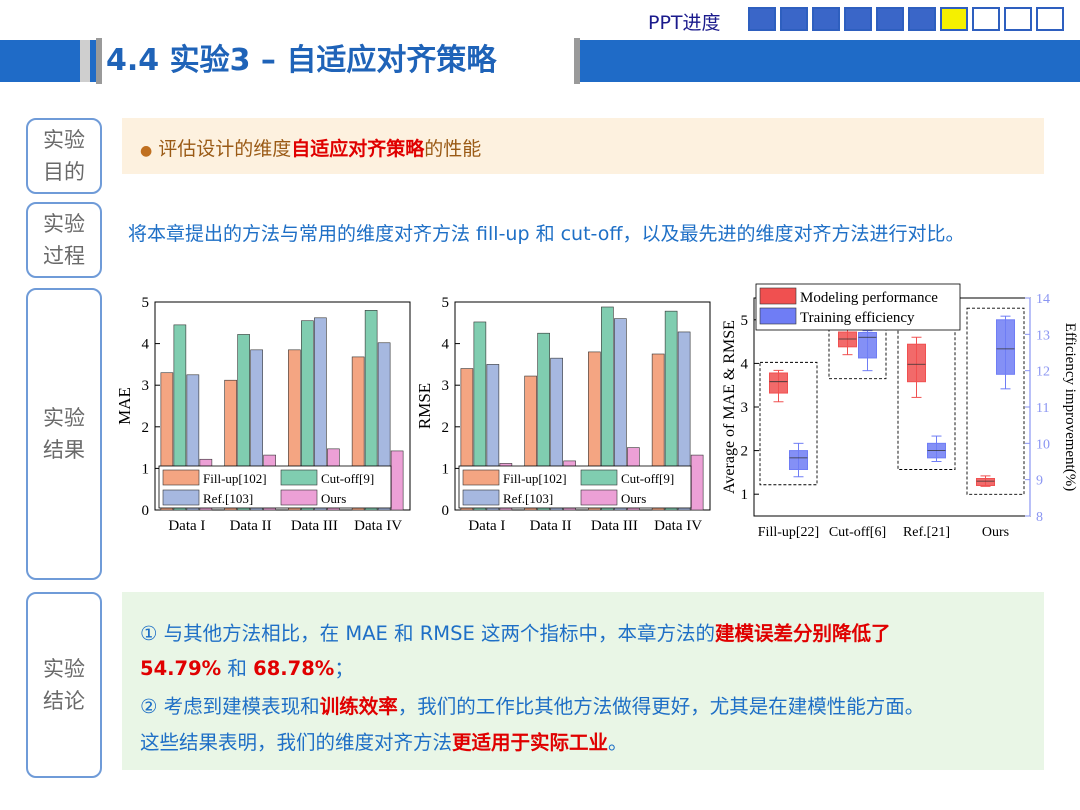 The width and height of the screenshot is (1080, 810). What do you see at coordinates (146, 386) in the screenshot?
I see `mae-ytick-label: 3` at bounding box center [146, 386].